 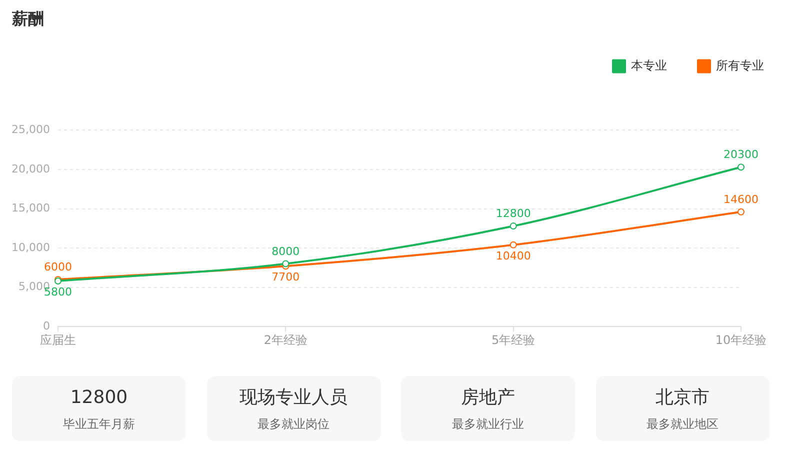 What do you see at coordinates (513, 213) in the screenshot?
I see `data-label: 12800` at bounding box center [513, 213].